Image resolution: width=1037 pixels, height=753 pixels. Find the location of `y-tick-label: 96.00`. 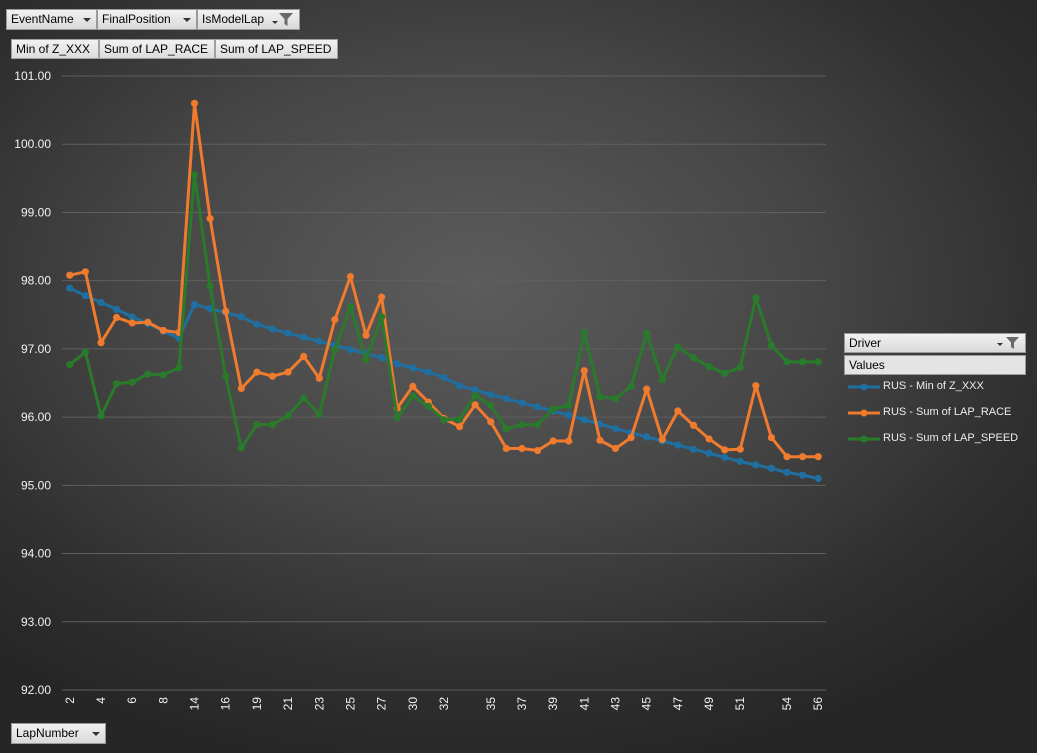

y-tick-label: 96.00 is located at coordinates (36, 417).